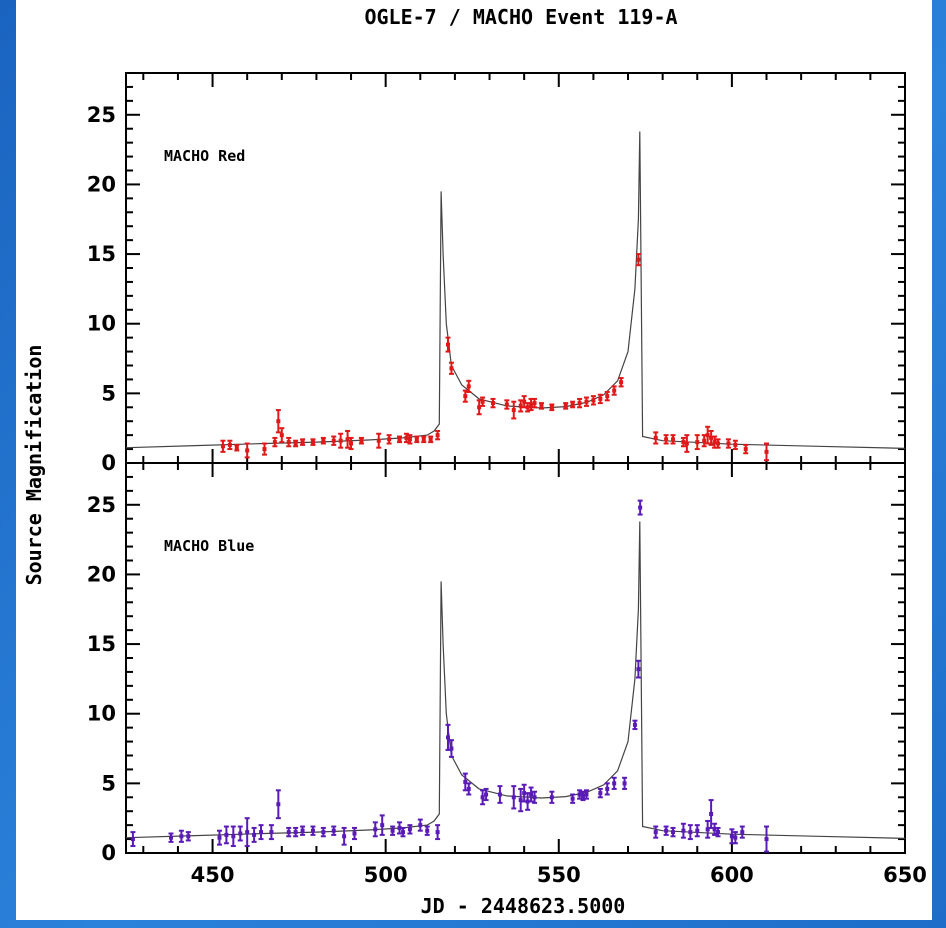 The height and width of the screenshot is (928, 946). What do you see at coordinates (101, 505) in the screenshot?
I see `y-tick-label: 25` at bounding box center [101, 505].